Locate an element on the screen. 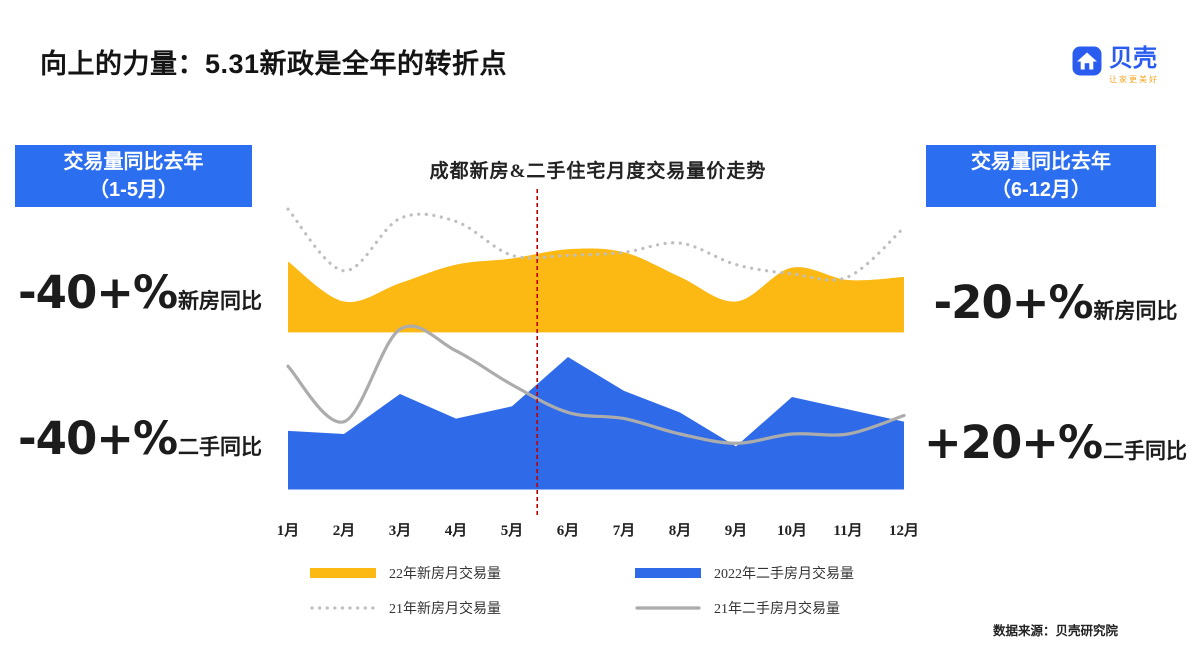  legend-swatch-line-solid is located at coordinates (668, 608).